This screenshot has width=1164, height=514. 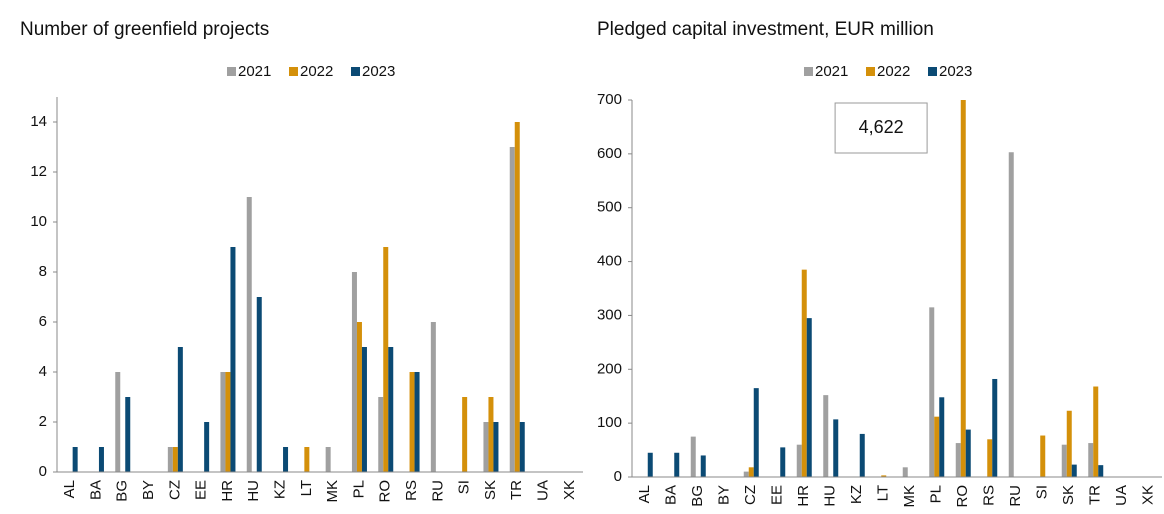 I want to click on annotation: 4,622, so click(x=881, y=127).